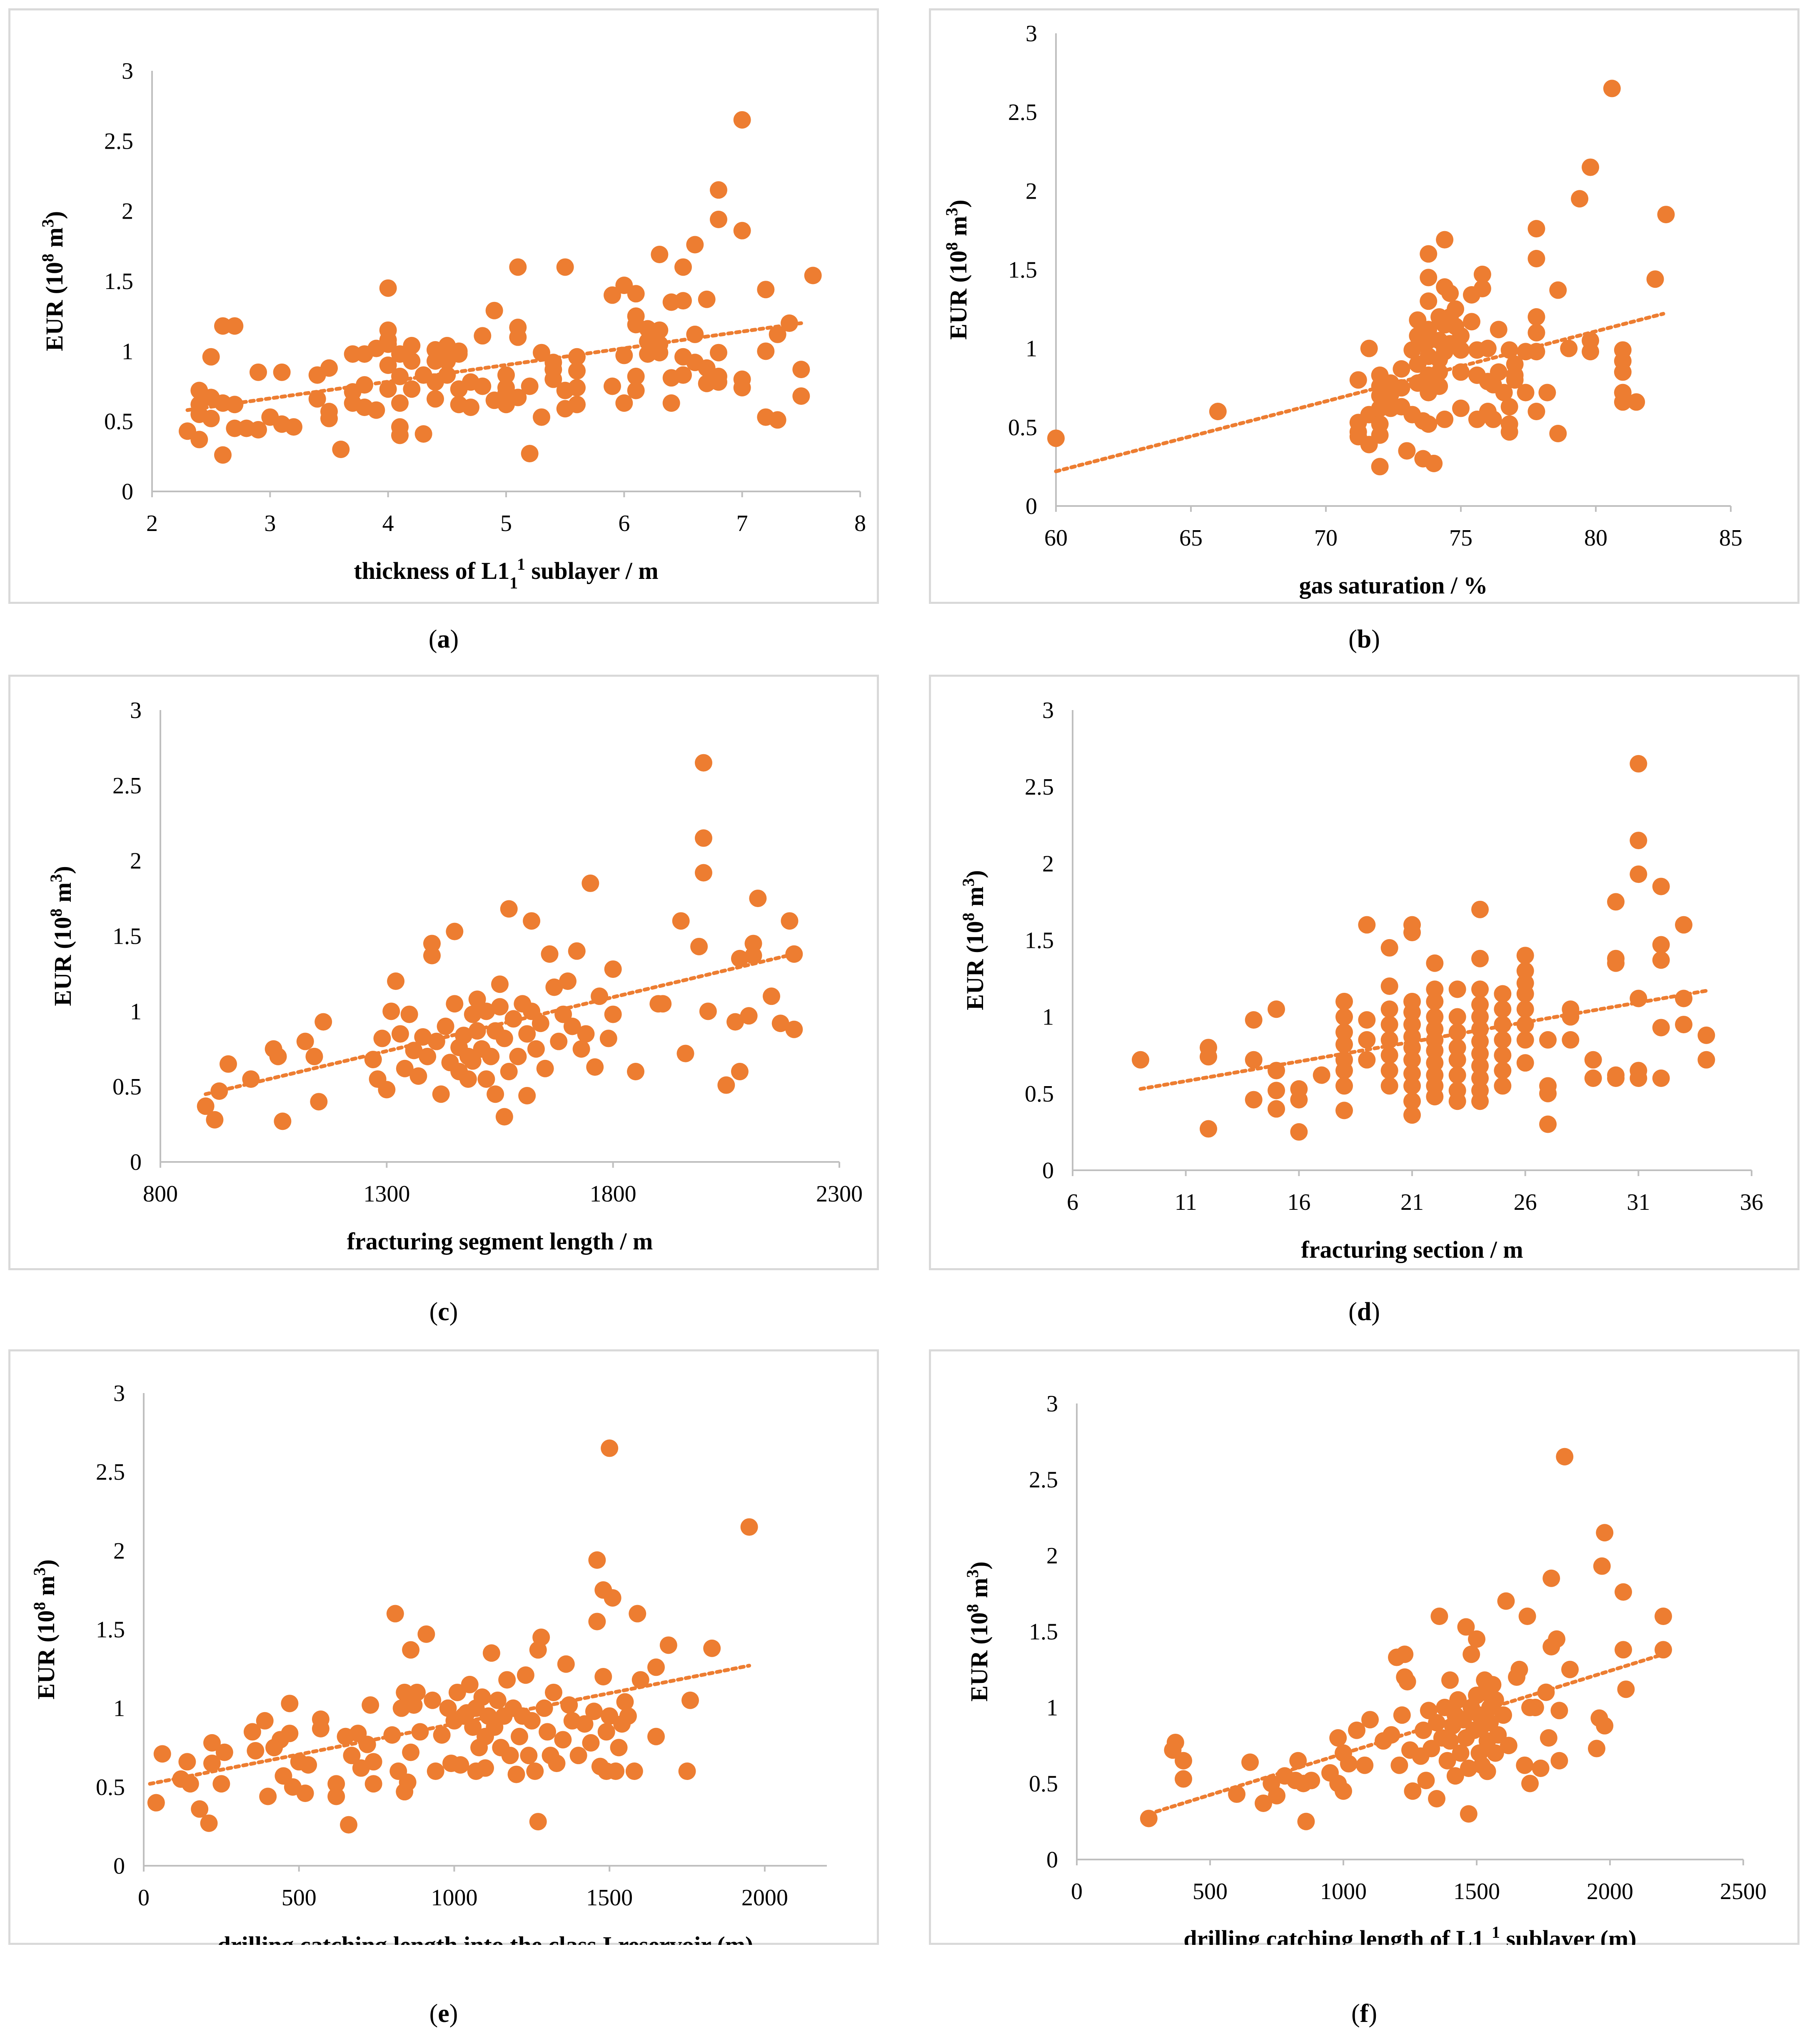  Describe the element at coordinates (444, 2014) in the screenshot. I see `caption-letter: e` at that location.